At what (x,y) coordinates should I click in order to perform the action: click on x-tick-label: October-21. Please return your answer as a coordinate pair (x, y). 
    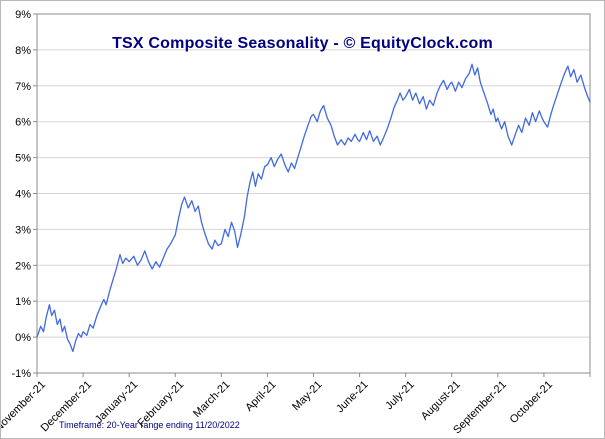
    Looking at the image, I should click on (531, 402).